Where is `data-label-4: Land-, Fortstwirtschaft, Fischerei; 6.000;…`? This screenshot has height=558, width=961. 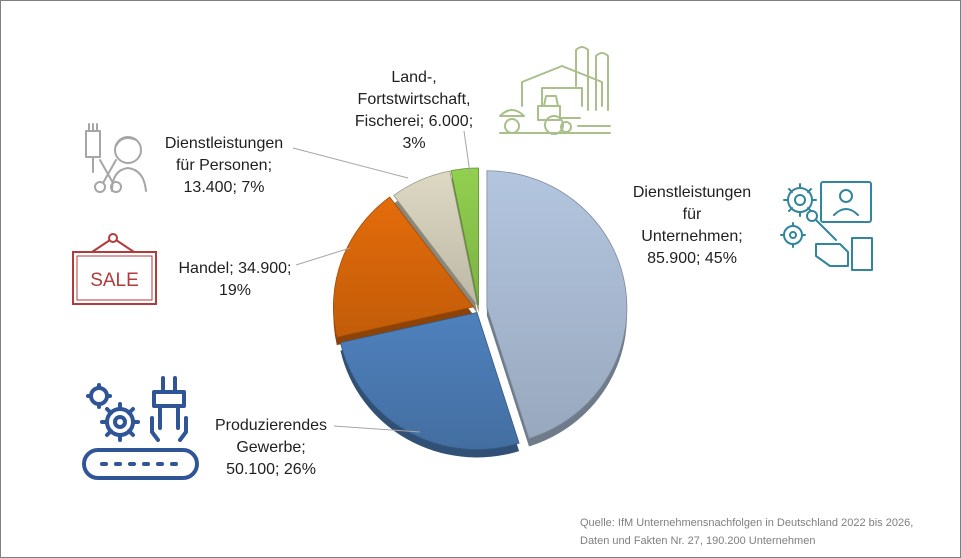 data-label-4: Land-, Fortstwirtschaft, Fischerei; 6.000;… is located at coordinates (414, 110).